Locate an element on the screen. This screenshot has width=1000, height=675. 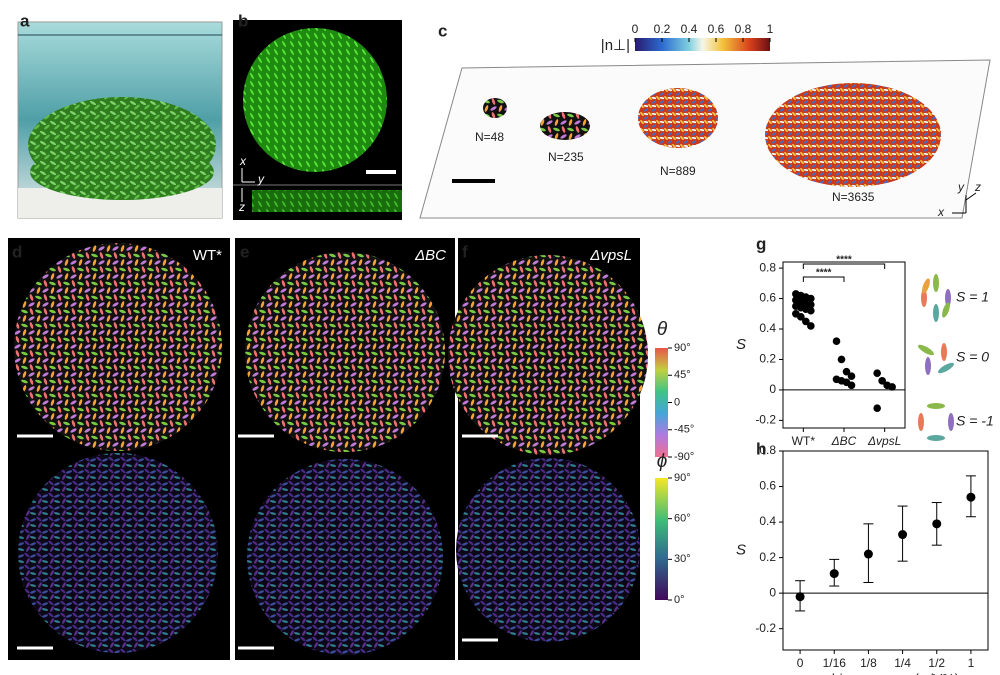
colorbar-label: ϕ is located at coordinates (662, 461).